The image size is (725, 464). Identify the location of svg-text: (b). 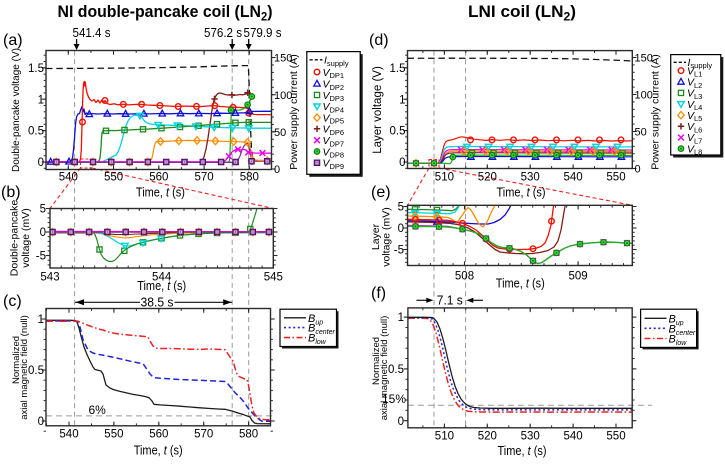
(11, 192).